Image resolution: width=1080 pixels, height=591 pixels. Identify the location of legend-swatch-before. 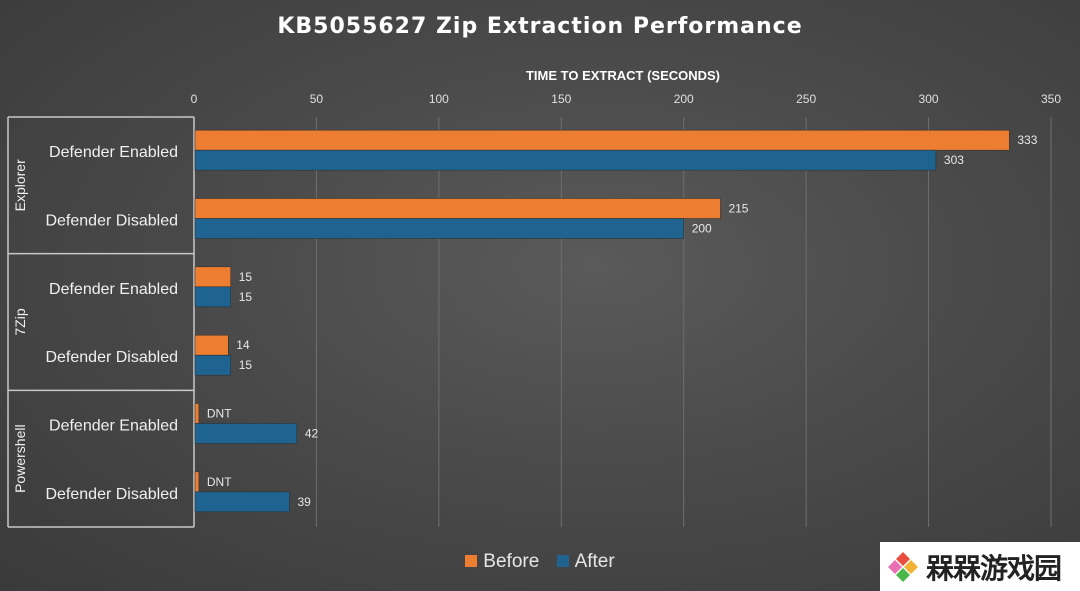
(471, 561).